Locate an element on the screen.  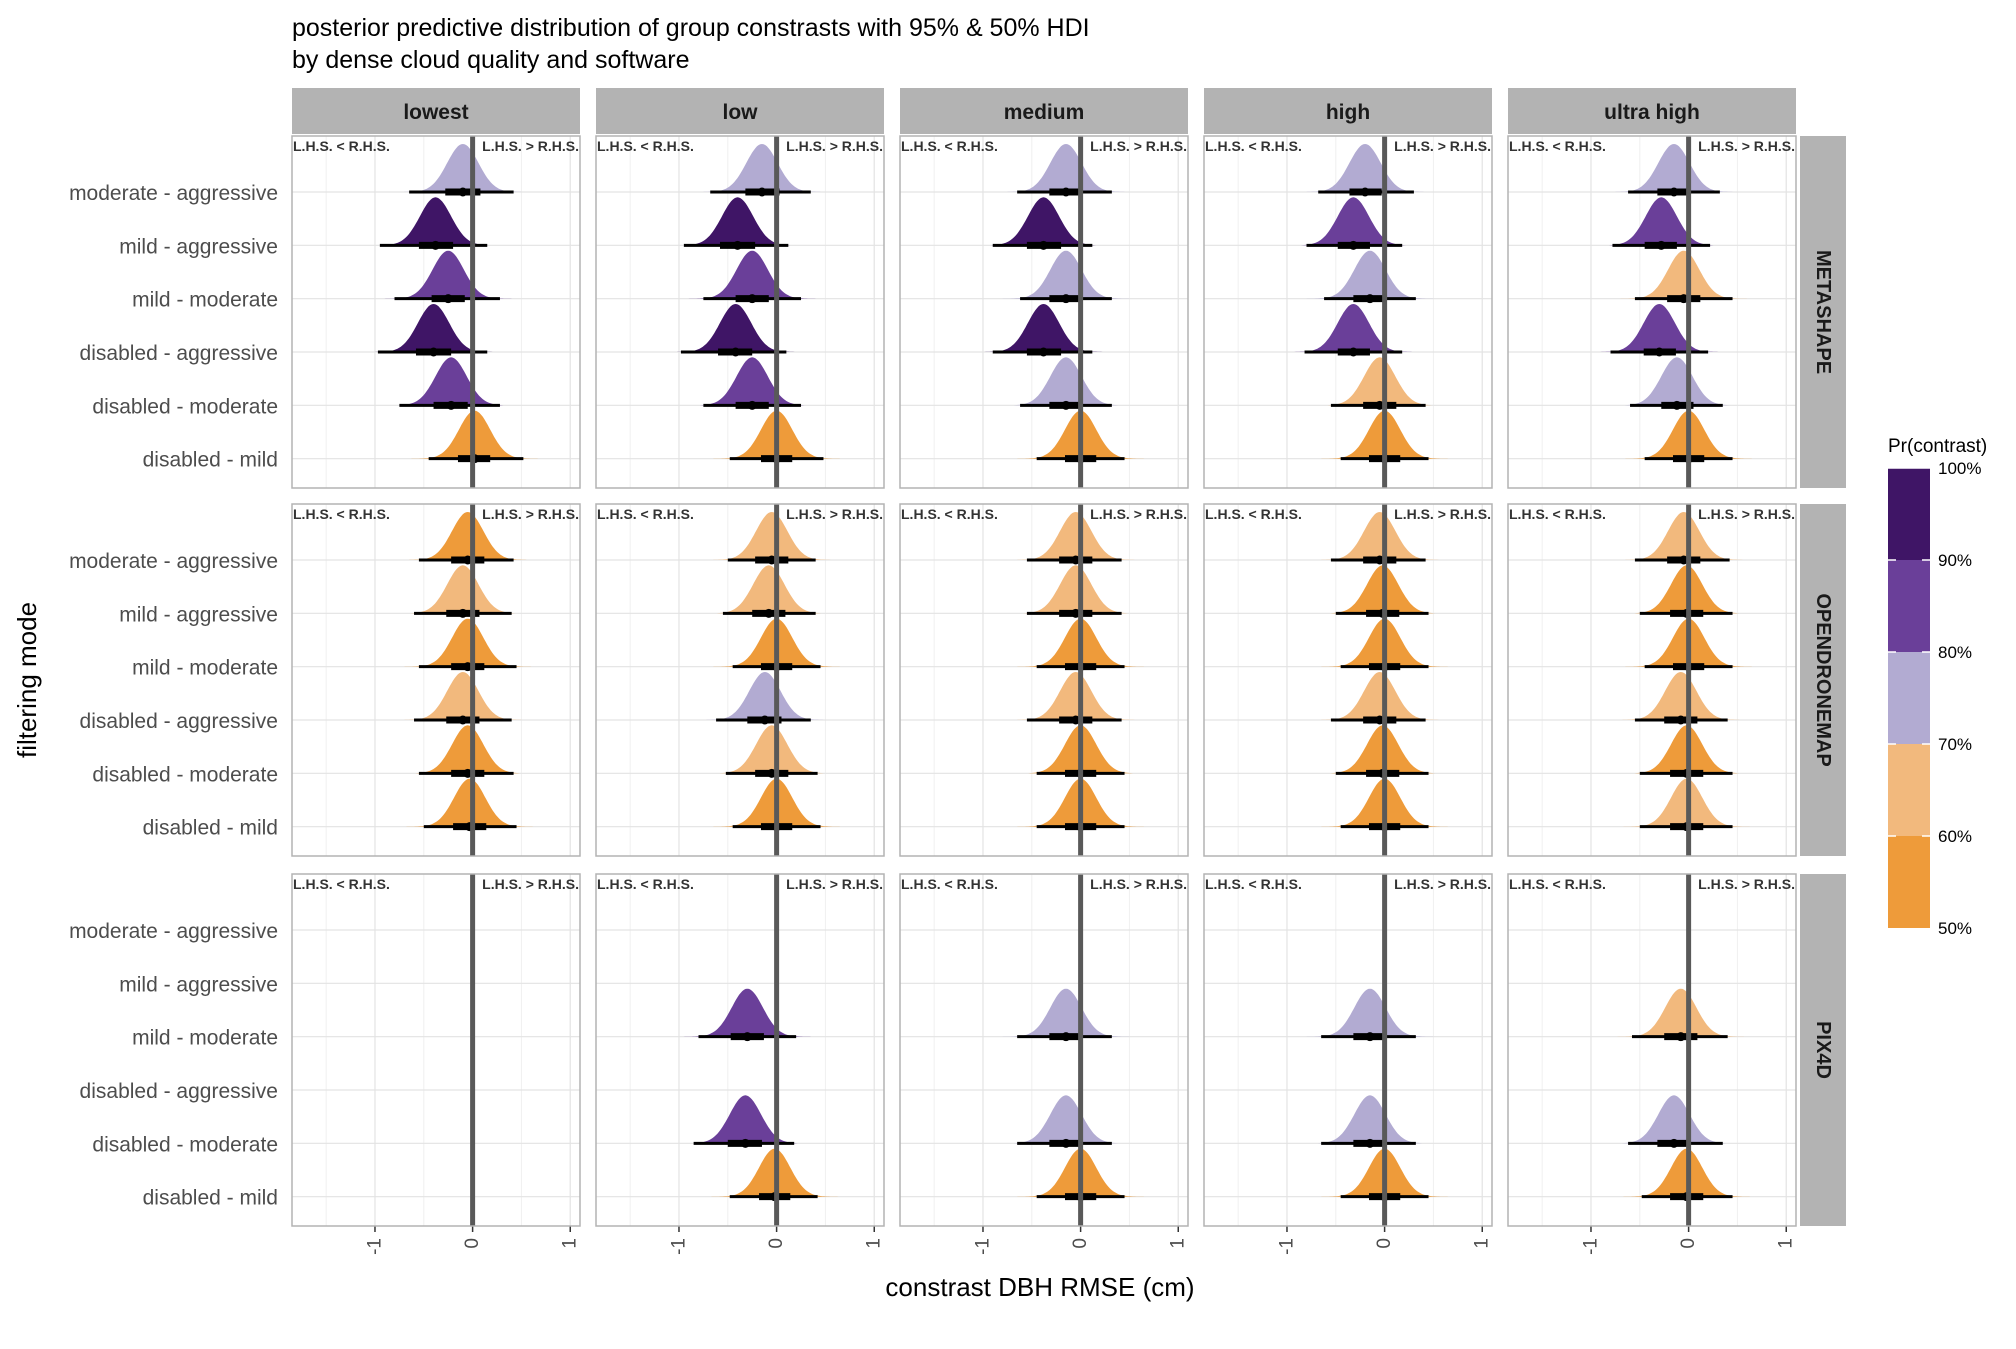
panel-border-opendronemap-high is located at coordinates (1348, 680).